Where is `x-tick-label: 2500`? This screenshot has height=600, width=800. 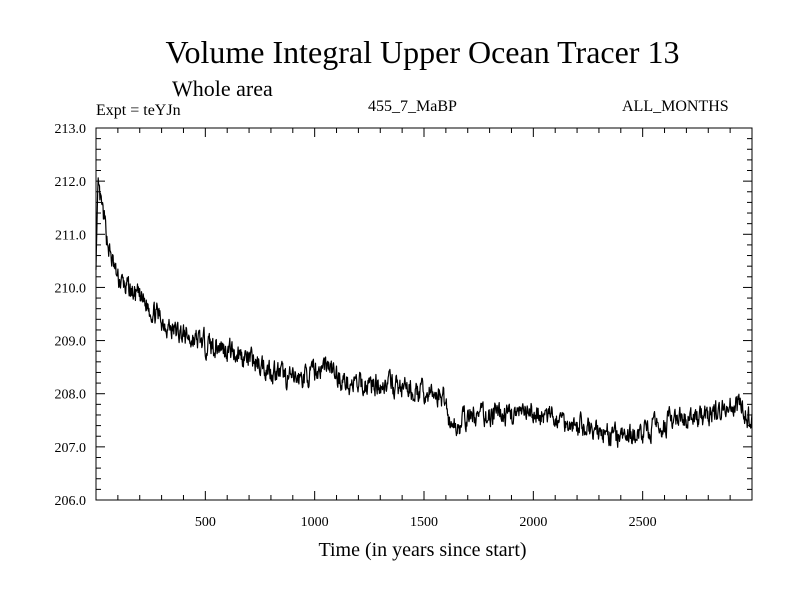 x-tick-label: 2500 is located at coordinates (643, 522).